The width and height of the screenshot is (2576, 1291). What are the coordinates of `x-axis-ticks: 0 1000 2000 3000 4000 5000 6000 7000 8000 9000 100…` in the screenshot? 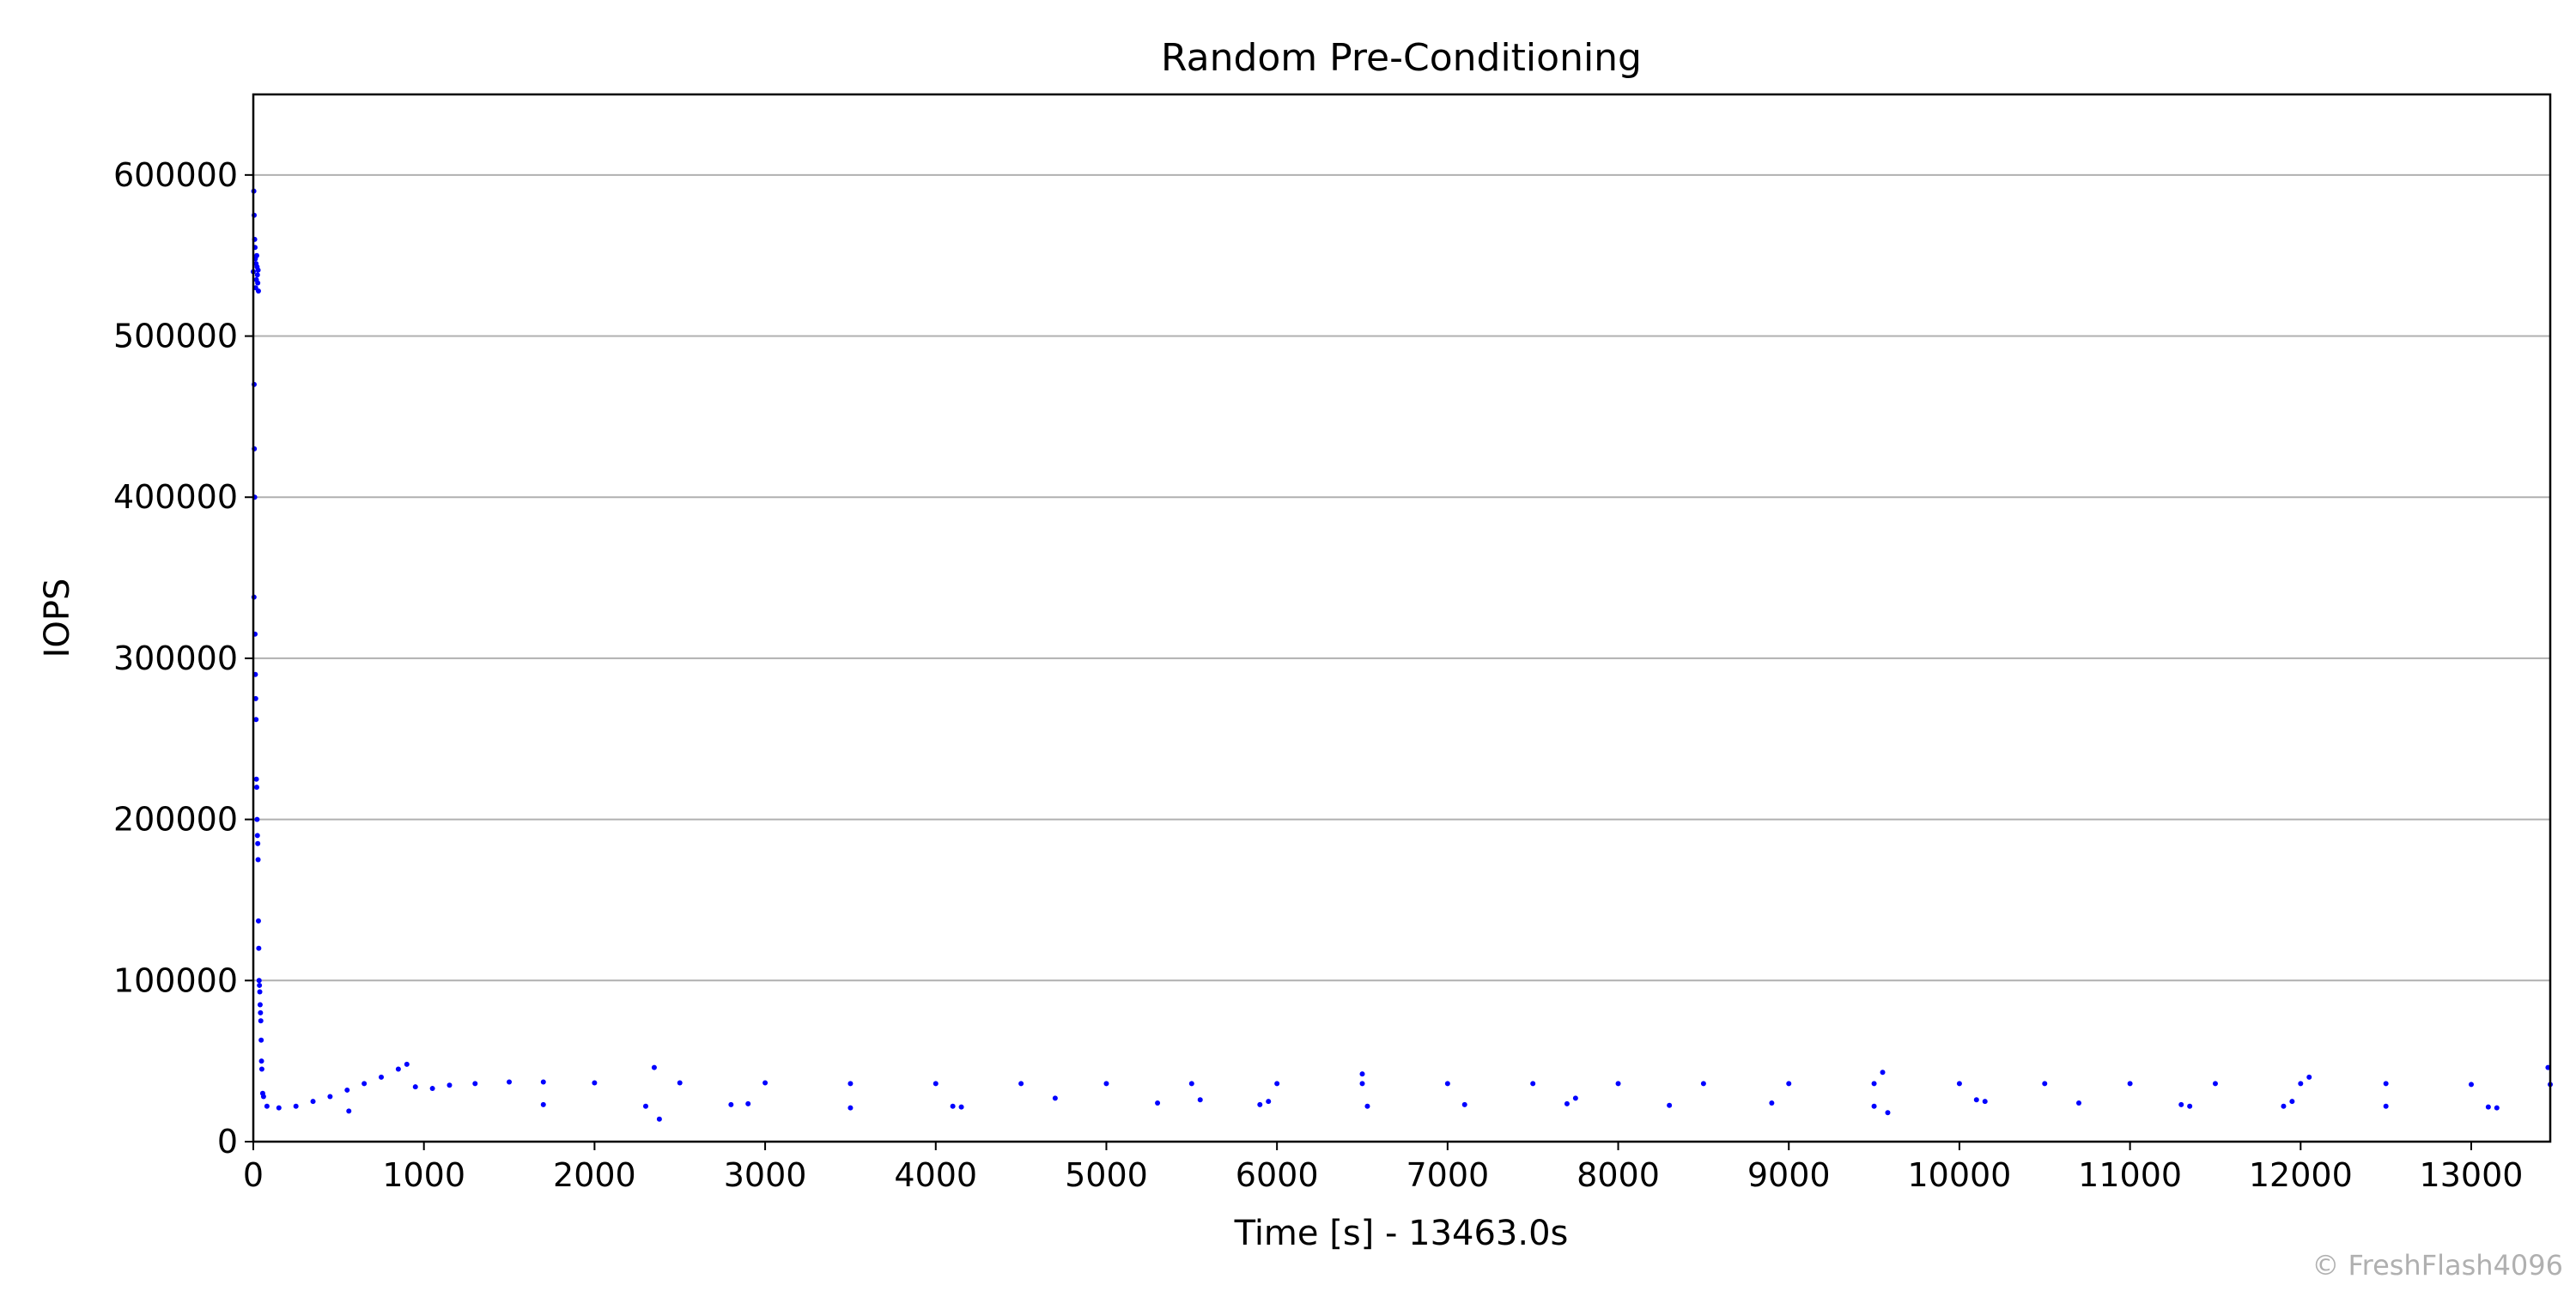 It's located at (1383, 1168).